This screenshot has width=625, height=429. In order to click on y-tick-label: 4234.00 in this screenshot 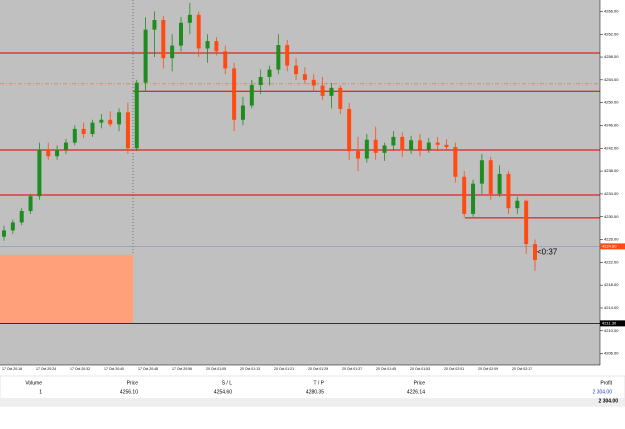, I will do `click(611, 193)`.